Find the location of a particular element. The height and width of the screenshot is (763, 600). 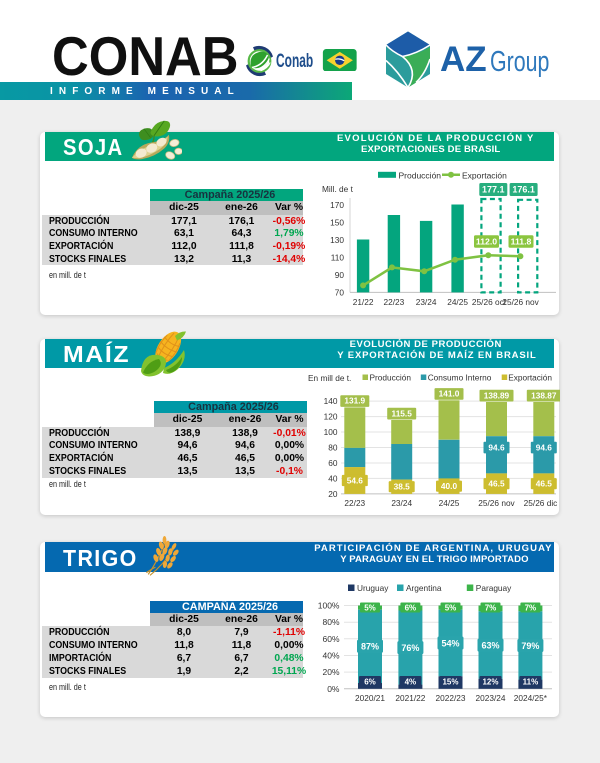

svg-text: 176.1 is located at coordinates (523, 190).